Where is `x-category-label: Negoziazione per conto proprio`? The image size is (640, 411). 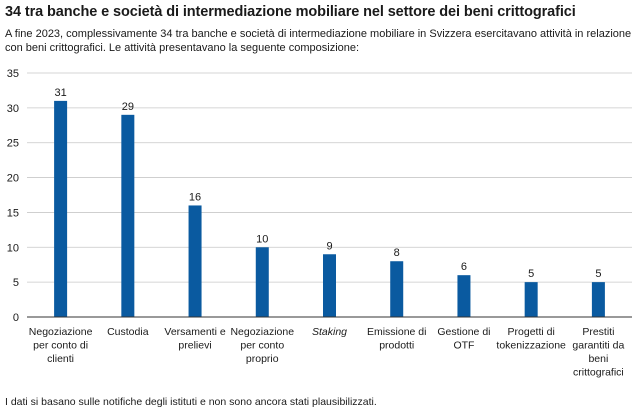
x-category-label: Negoziazione per conto proprio is located at coordinates (262, 345).